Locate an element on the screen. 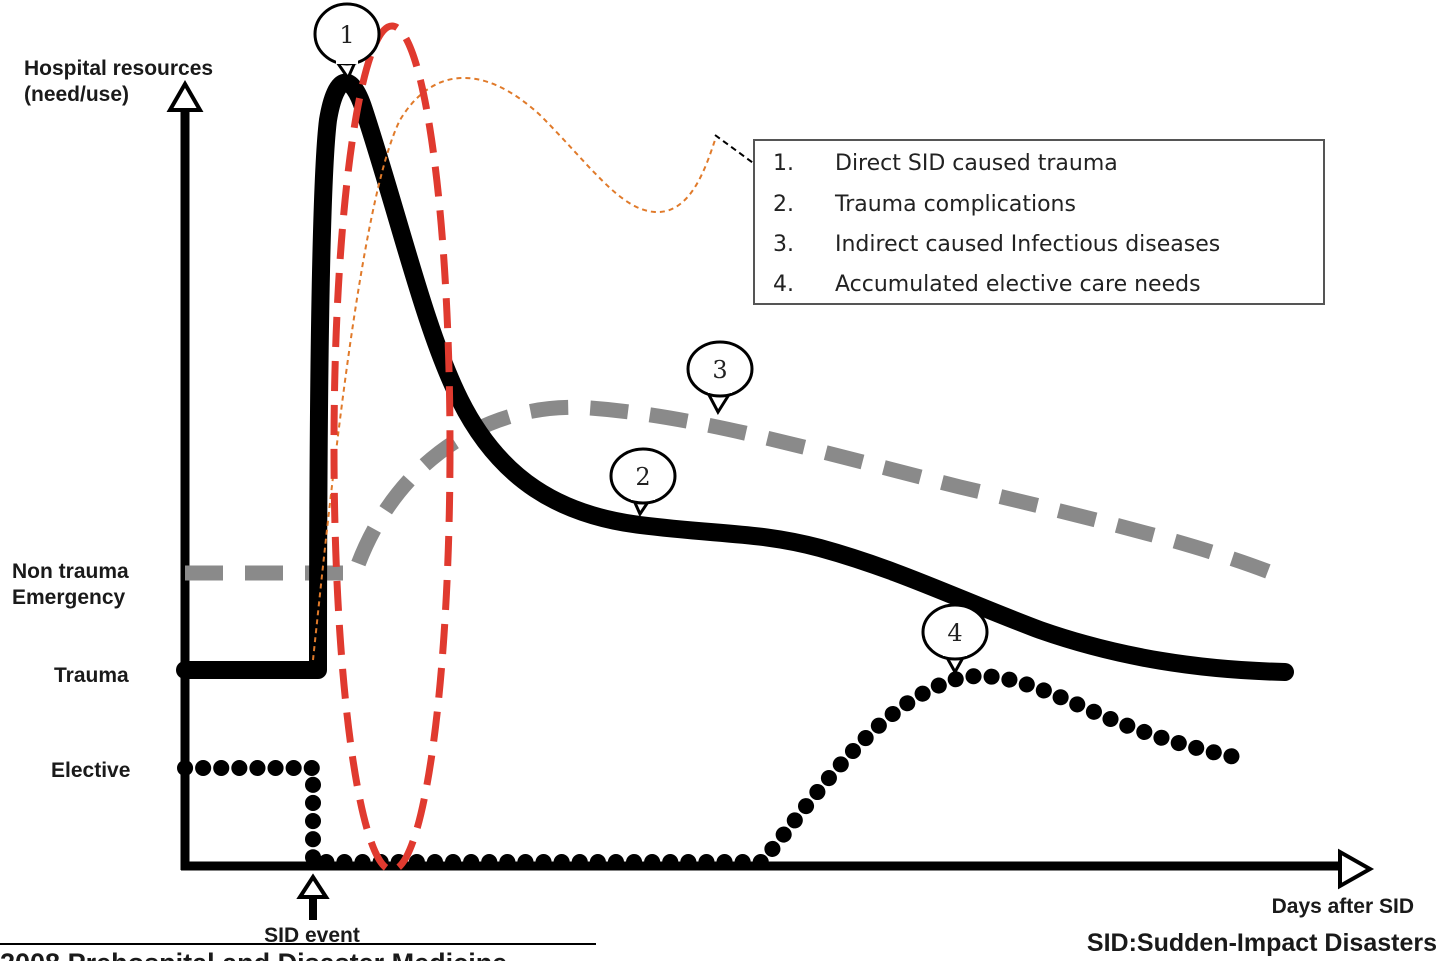  svg-text: 2 is located at coordinates (642, 477).